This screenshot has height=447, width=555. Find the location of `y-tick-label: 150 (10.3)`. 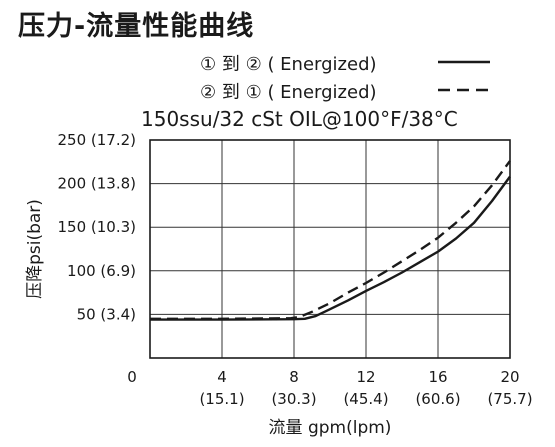

y-tick-label: 150 (10.3) is located at coordinates (96, 227).